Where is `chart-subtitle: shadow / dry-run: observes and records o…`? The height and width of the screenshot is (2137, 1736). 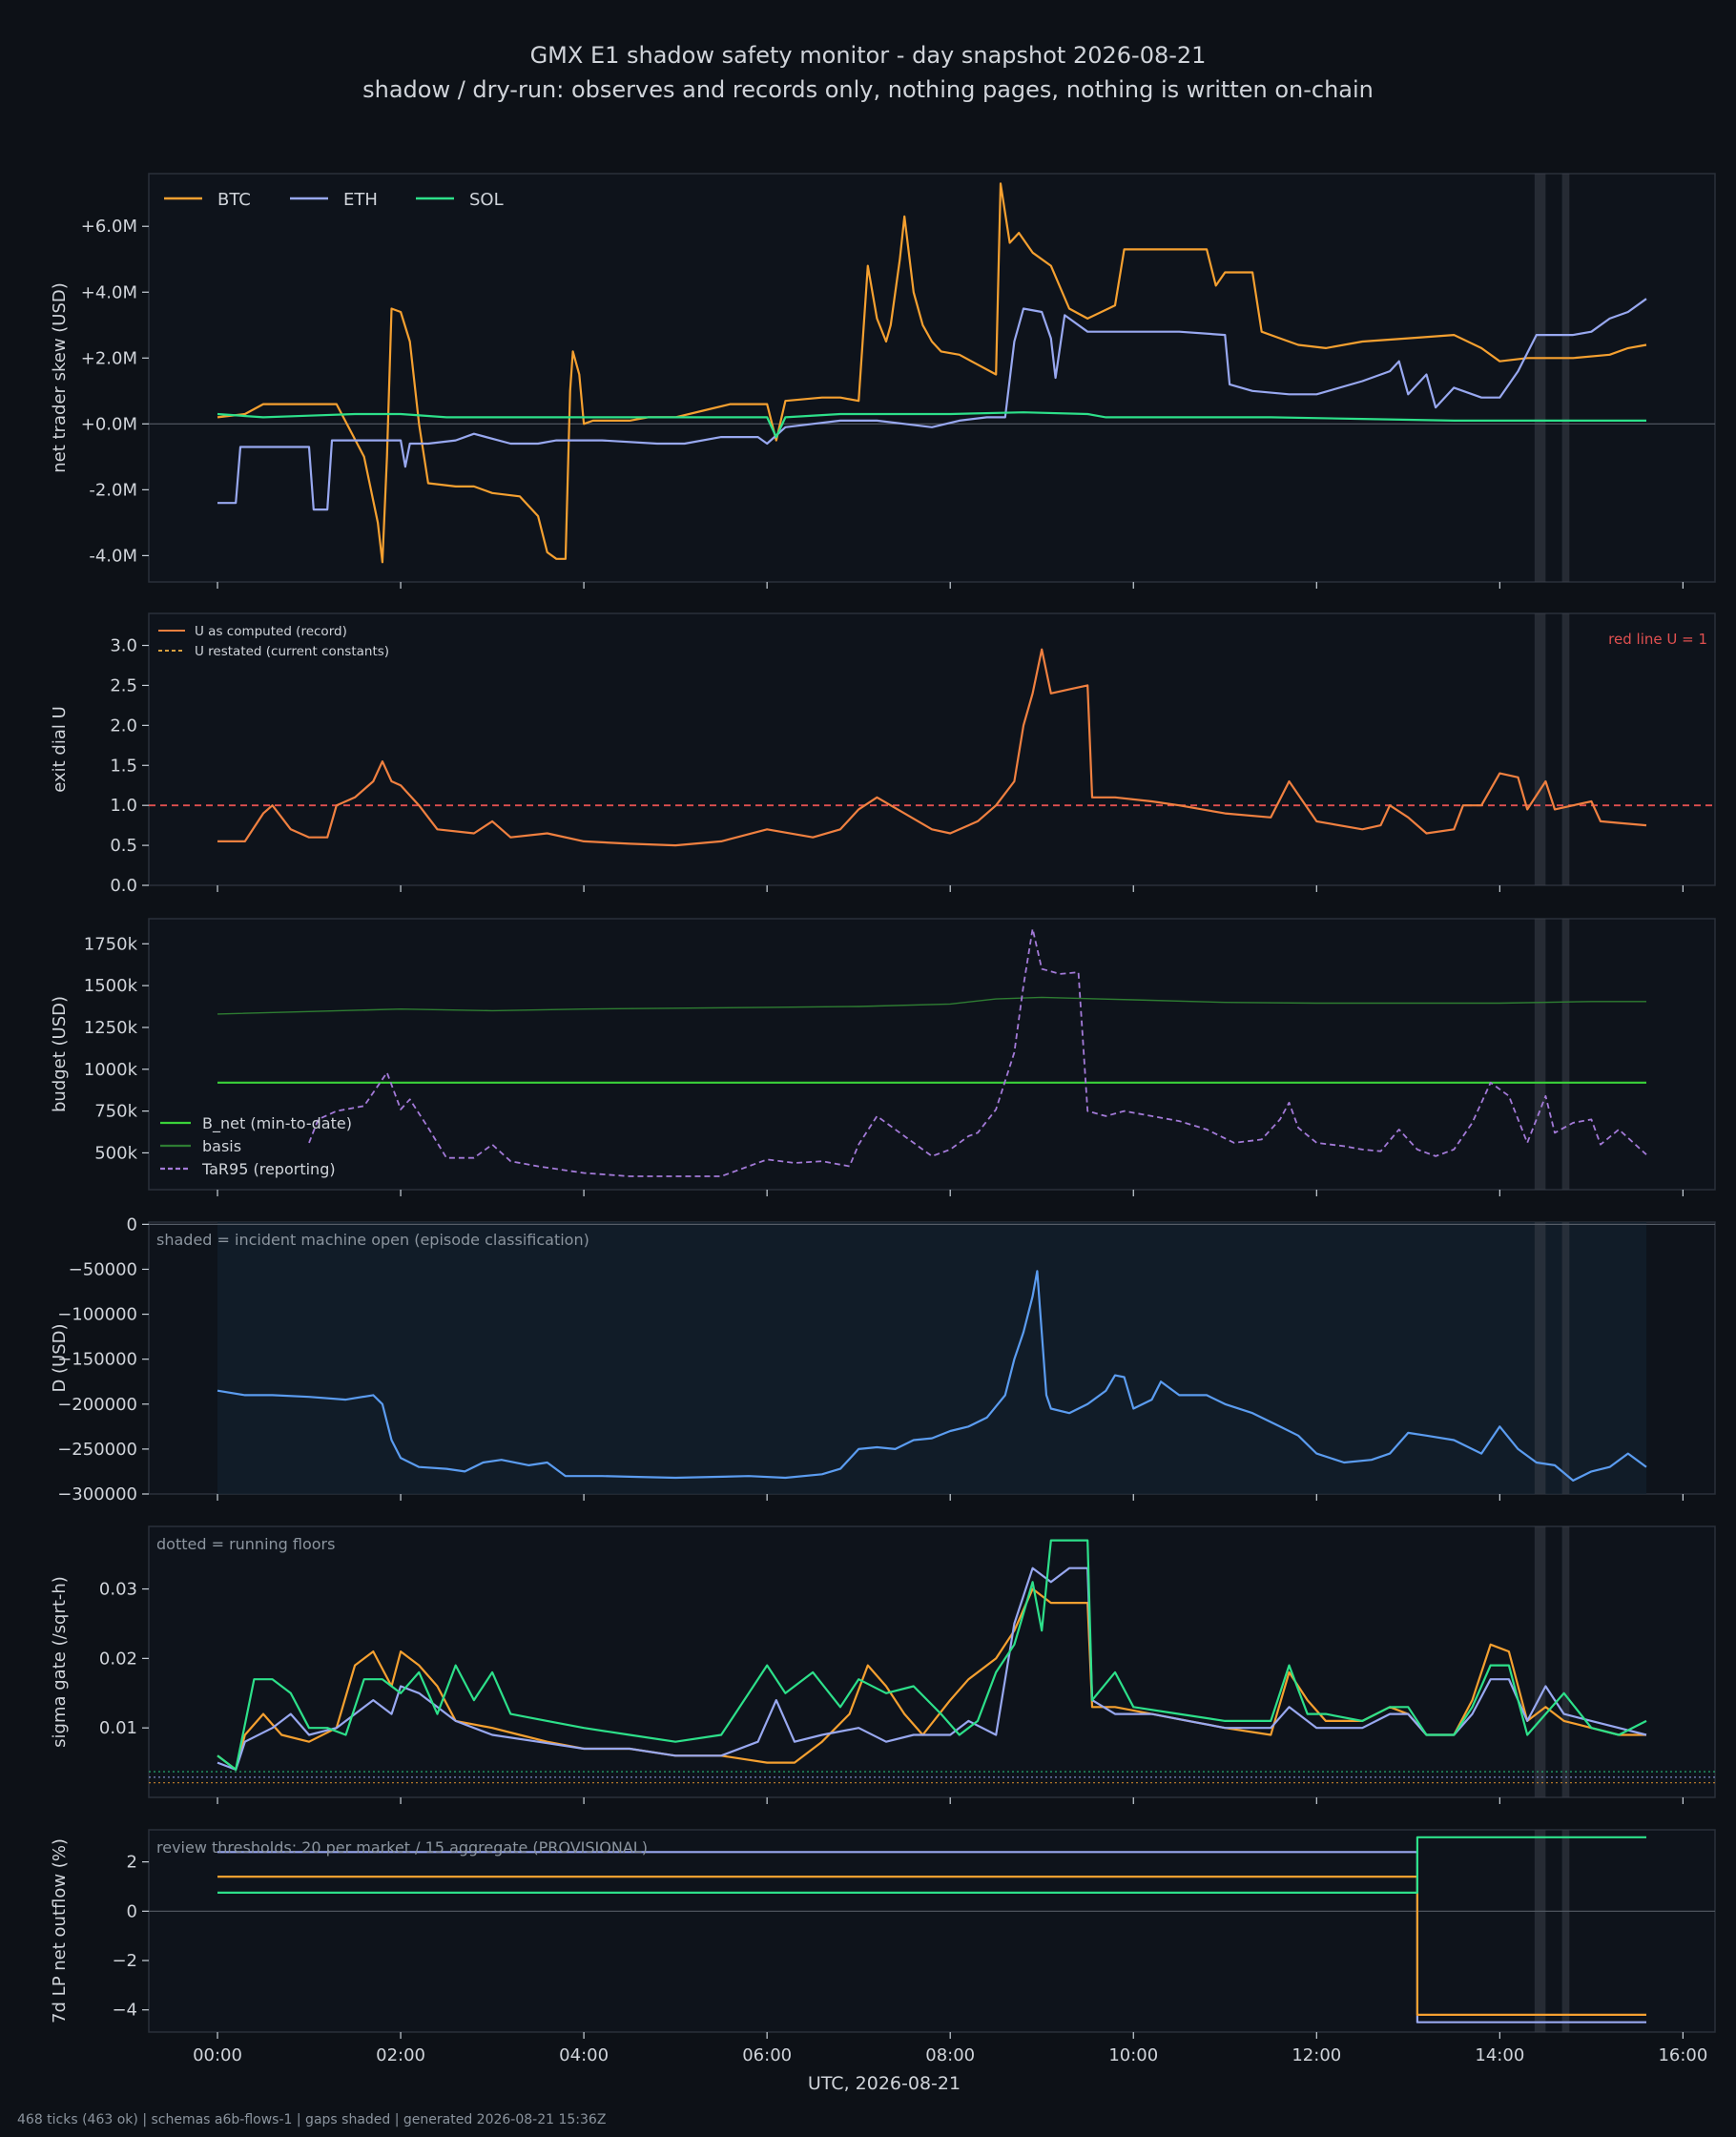 chart-subtitle: shadow / dry-run: observes and records o… is located at coordinates (868, 89).